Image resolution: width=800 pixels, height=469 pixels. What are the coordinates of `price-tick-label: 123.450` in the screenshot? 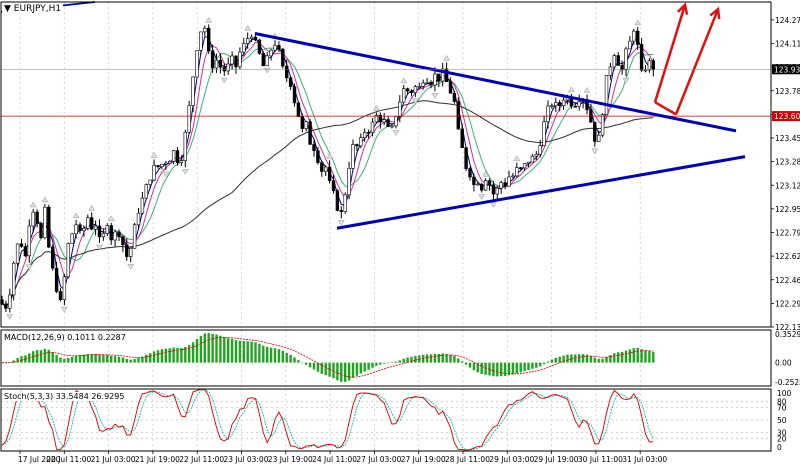 It's located at (787, 138).